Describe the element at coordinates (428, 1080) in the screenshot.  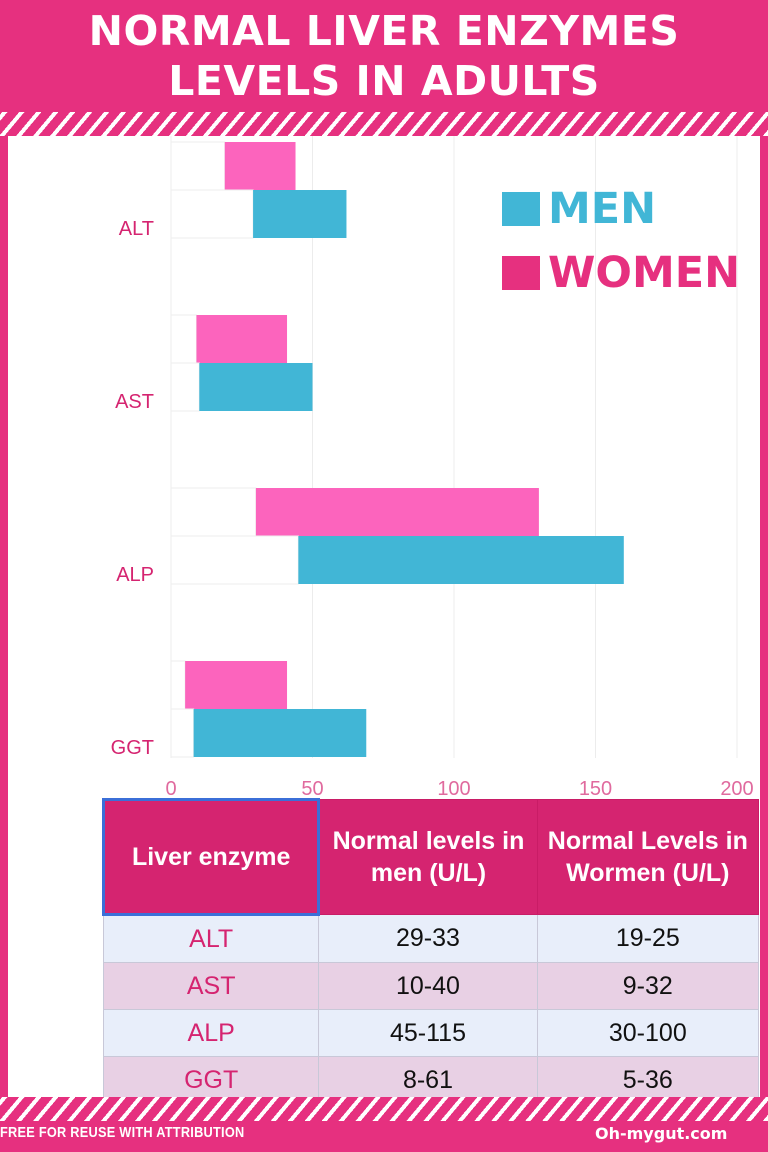
I see `table-cell-men: 8-61` at that location.